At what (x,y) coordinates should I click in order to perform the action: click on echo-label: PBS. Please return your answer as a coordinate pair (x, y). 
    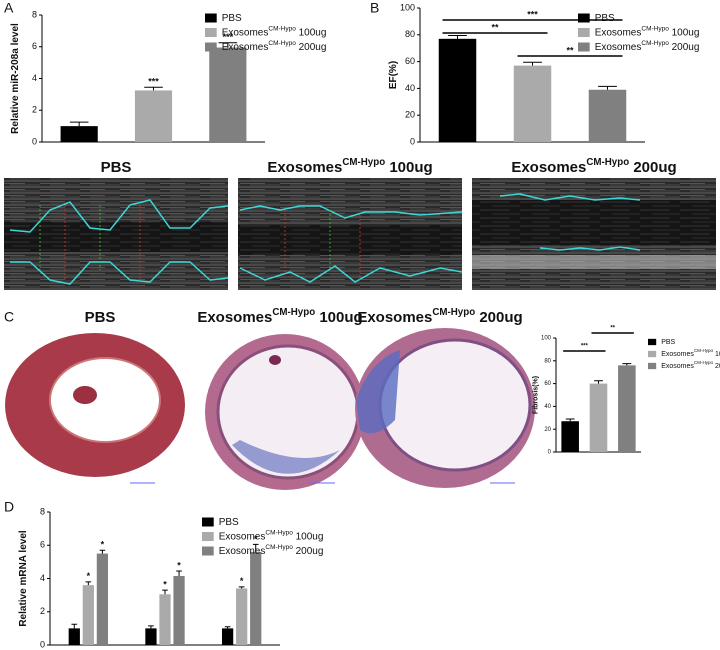
    Looking at the image, I should click on (116, 167).